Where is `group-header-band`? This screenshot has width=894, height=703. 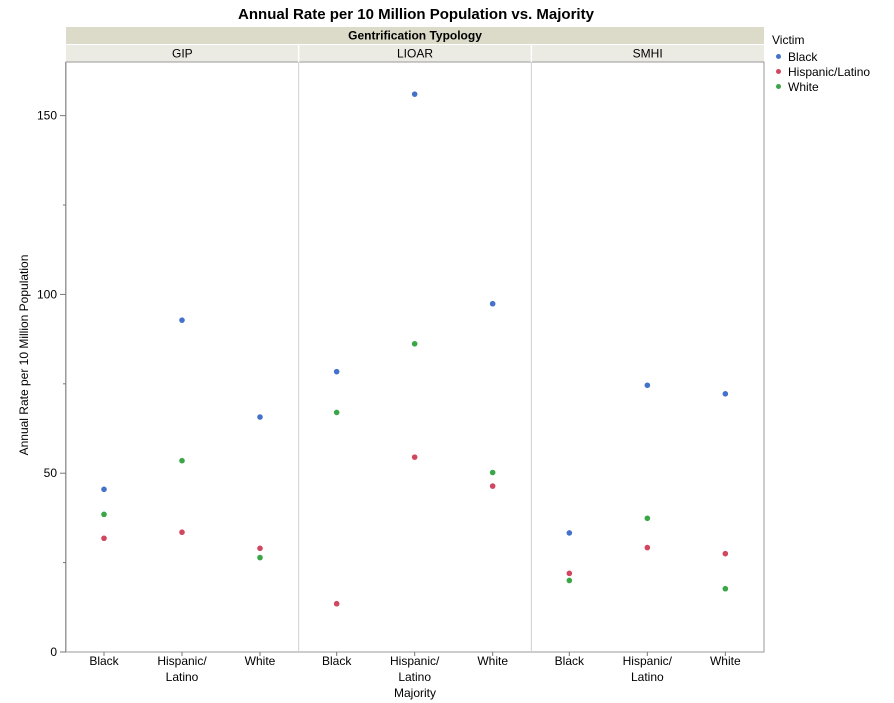
group-header-band is located at coordinates (415, 35).